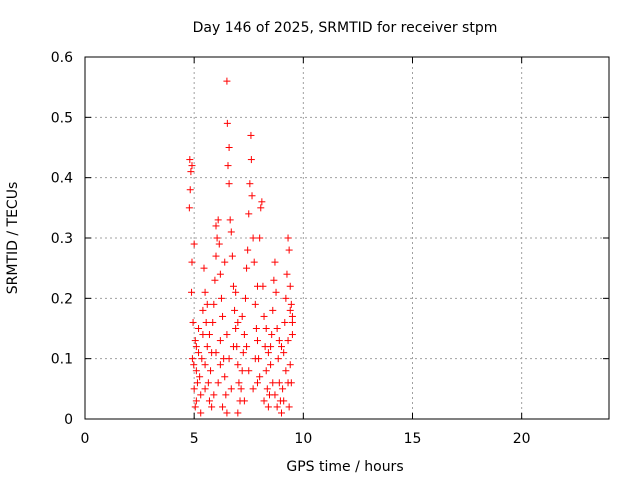  I want to click on y-tick-label: 0, so click(68, 420).